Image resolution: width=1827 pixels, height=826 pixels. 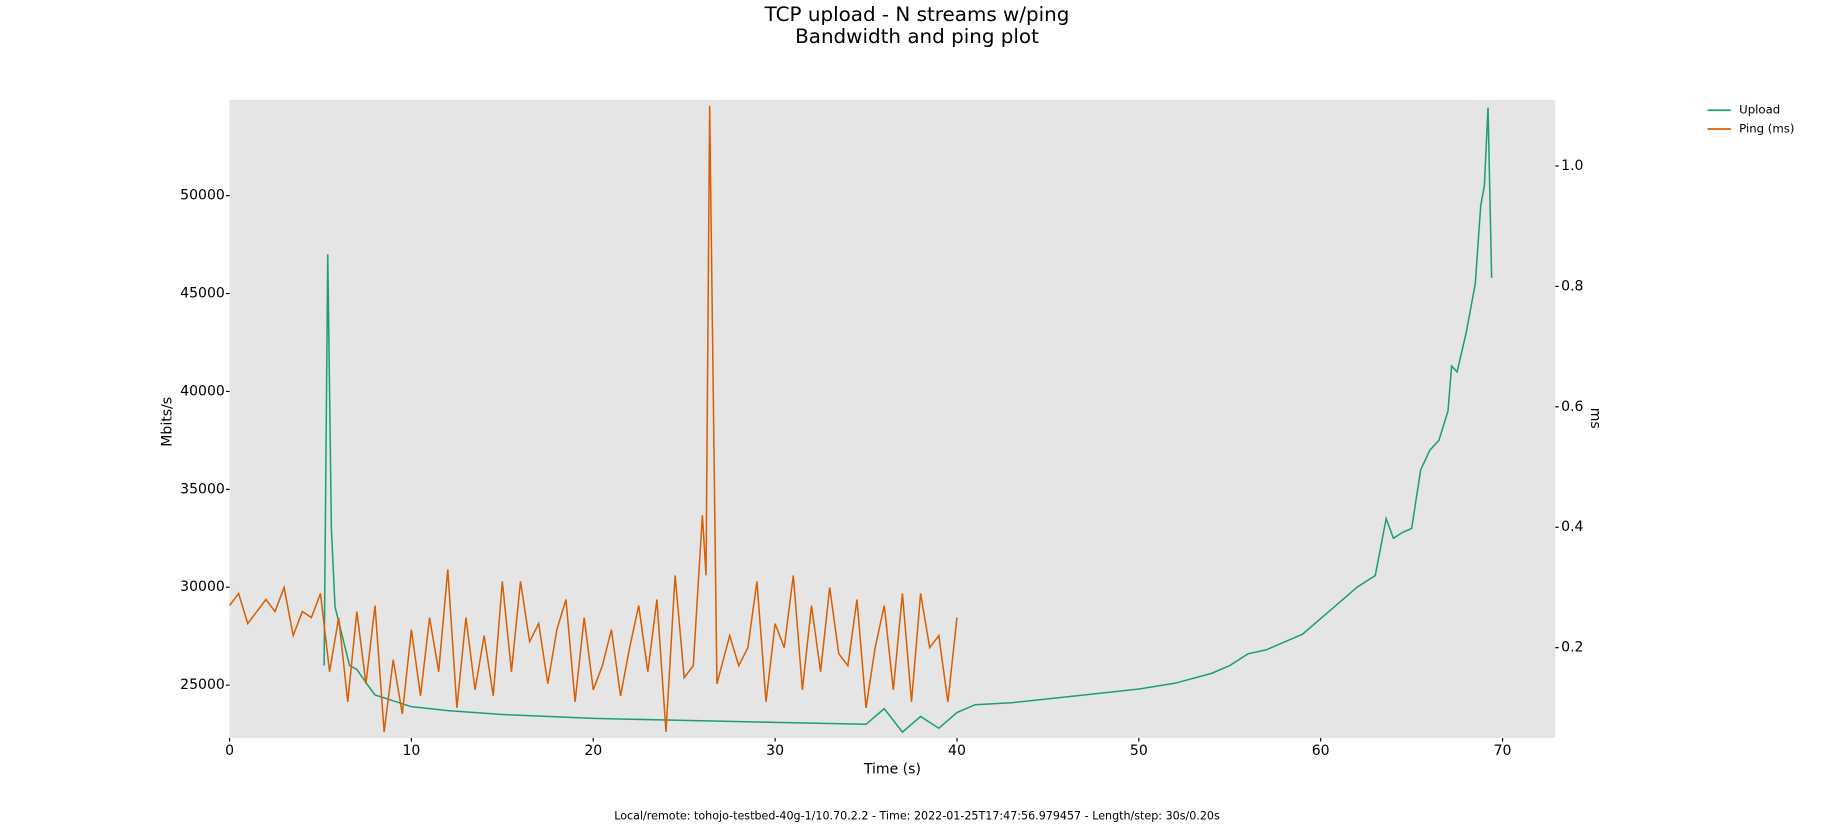 I want to click on y-tick-label: 50000, so click(x=202, y=196).